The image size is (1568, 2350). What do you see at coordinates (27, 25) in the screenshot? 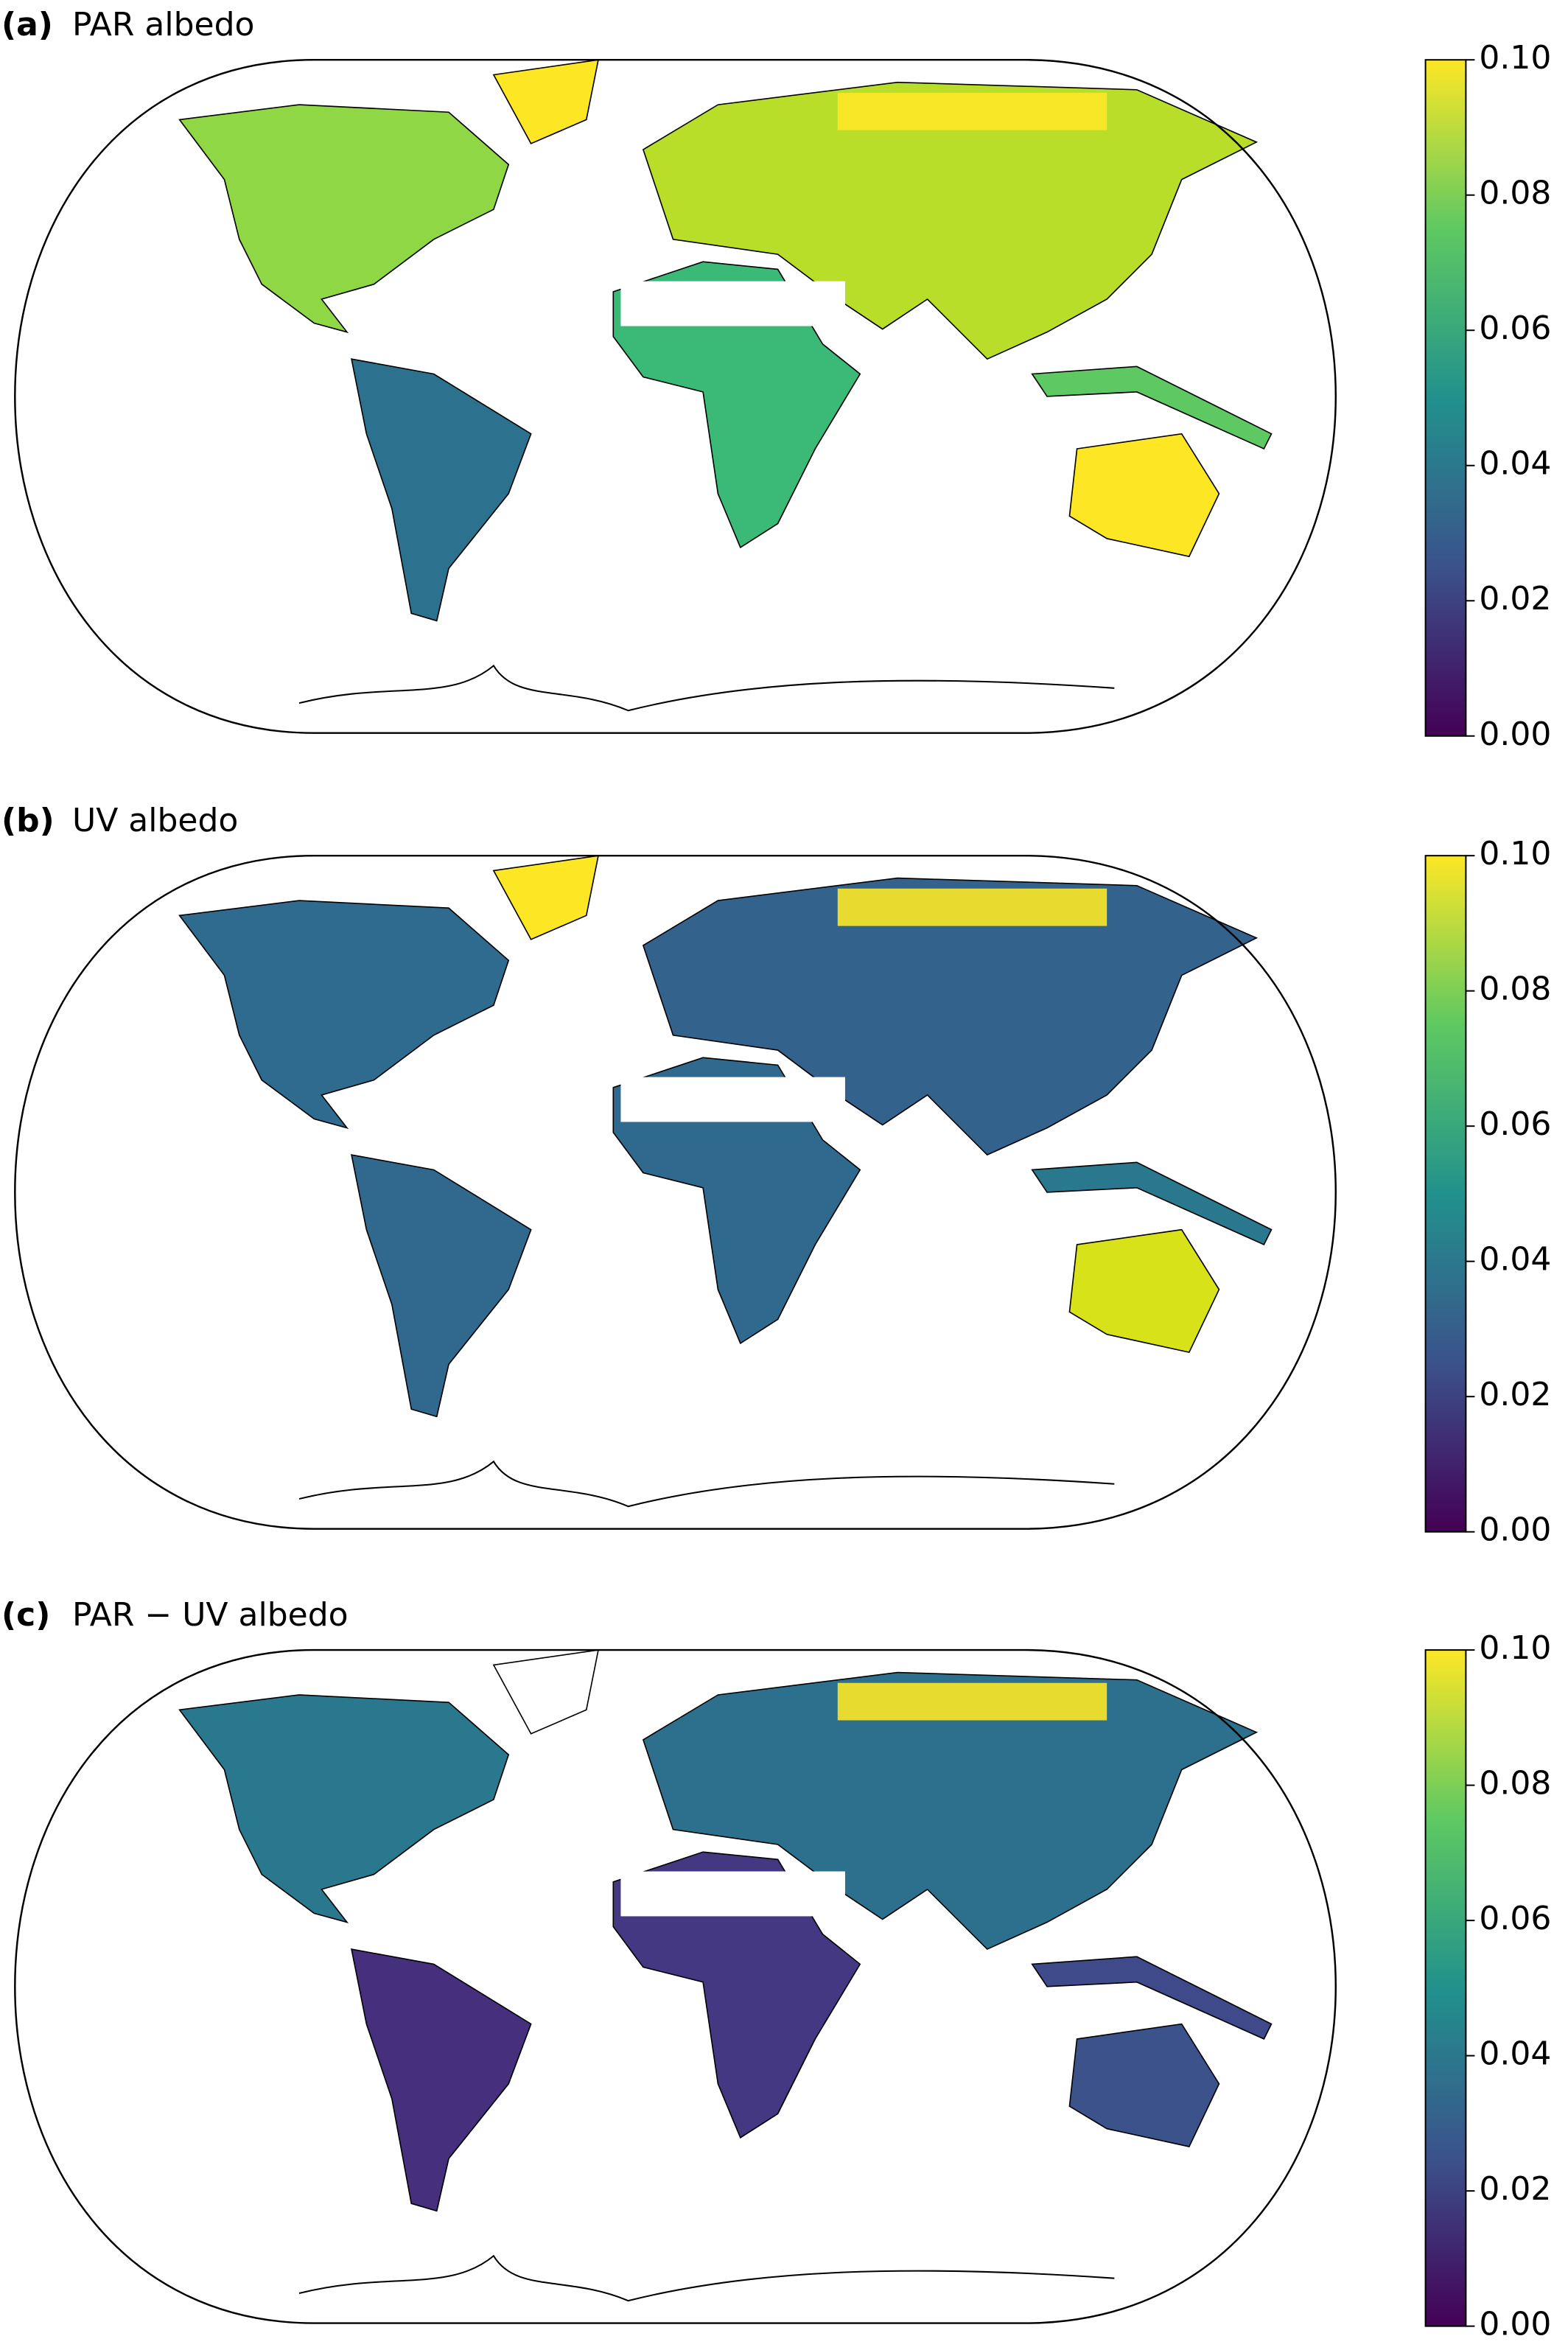
I see `panel-label: (a)` at bounding box center [27, 25].